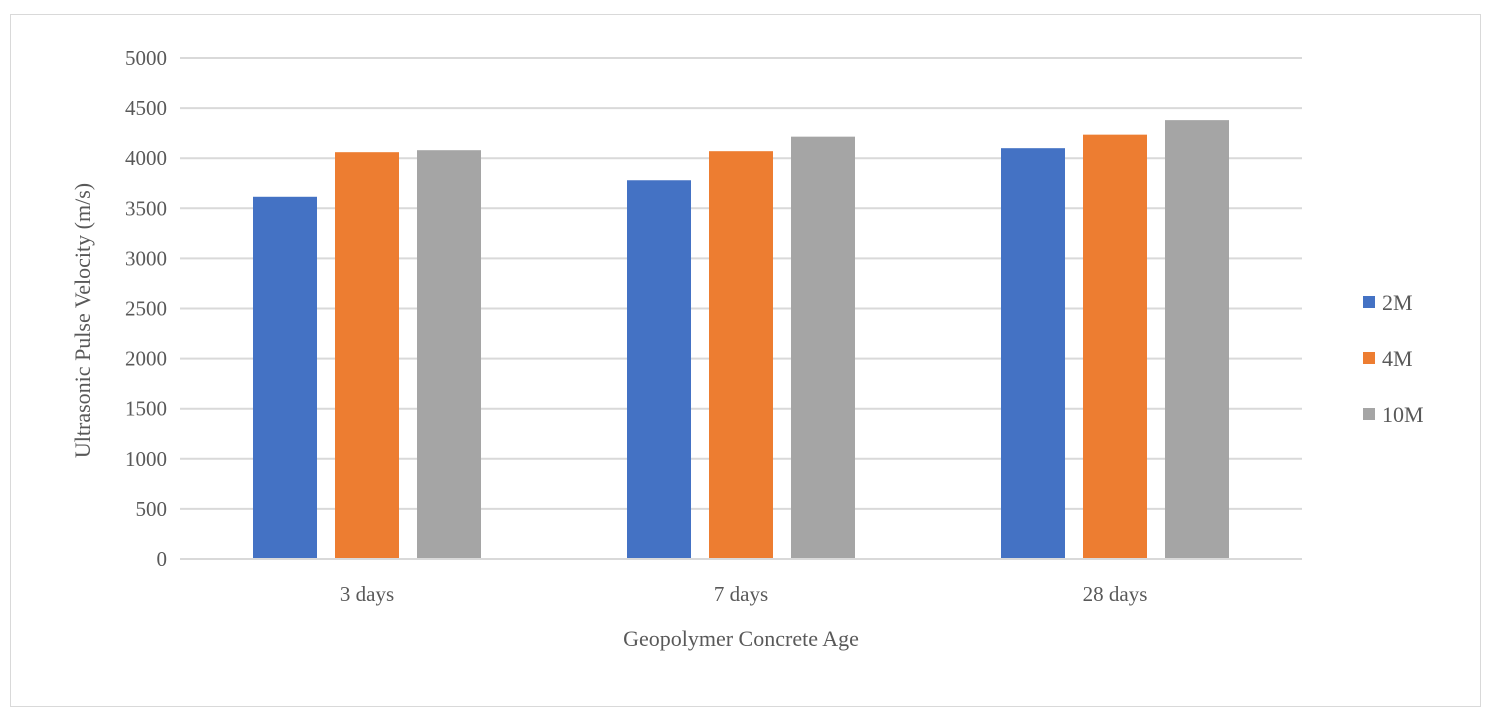 The height and width of the screenshot is (721, 1499). I want to click on y-tick-label: 500, so click(152, 509).